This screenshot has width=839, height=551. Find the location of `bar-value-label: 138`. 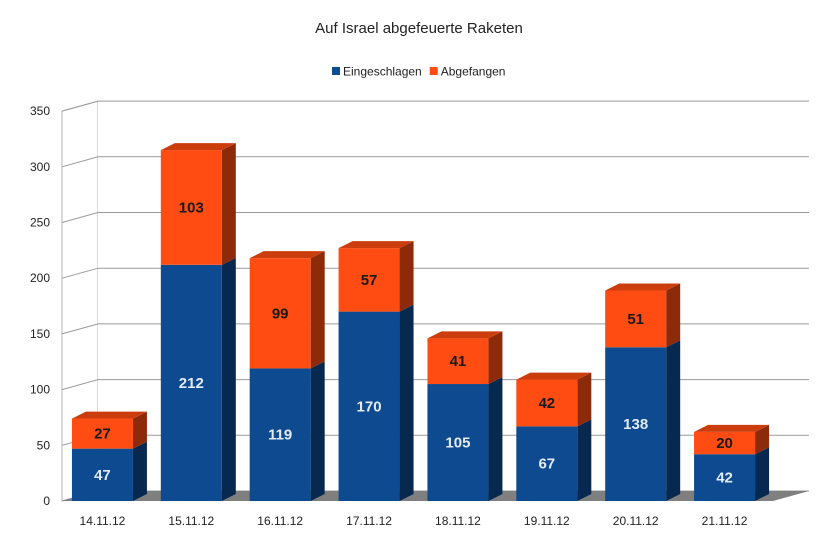

bar-value-label: 138 is located at coordinates (635, 424).